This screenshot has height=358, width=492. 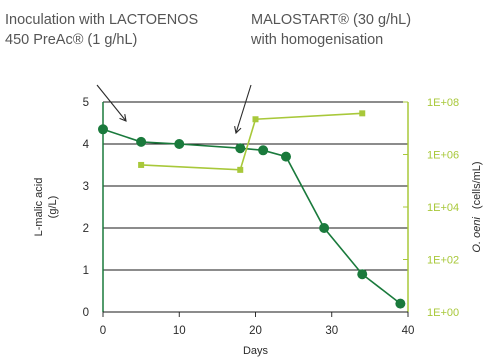 I want to click on y-right-tick-label: 1E+06, so click(x=443, y=156).